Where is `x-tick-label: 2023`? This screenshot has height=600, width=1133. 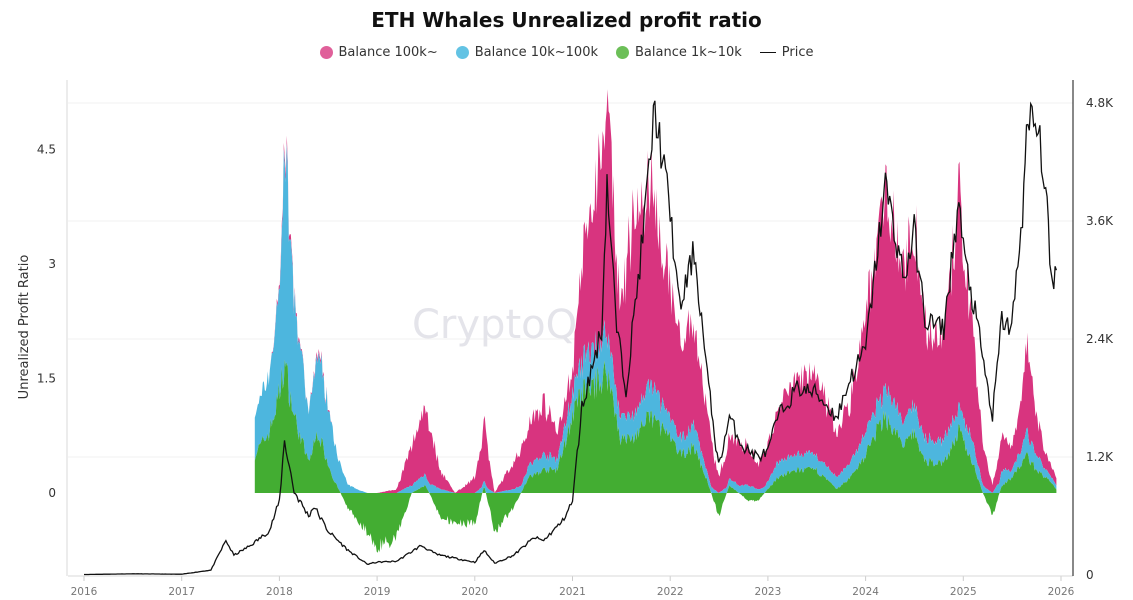 x-tick-label: 2023 is located at coordinates (768, 592).